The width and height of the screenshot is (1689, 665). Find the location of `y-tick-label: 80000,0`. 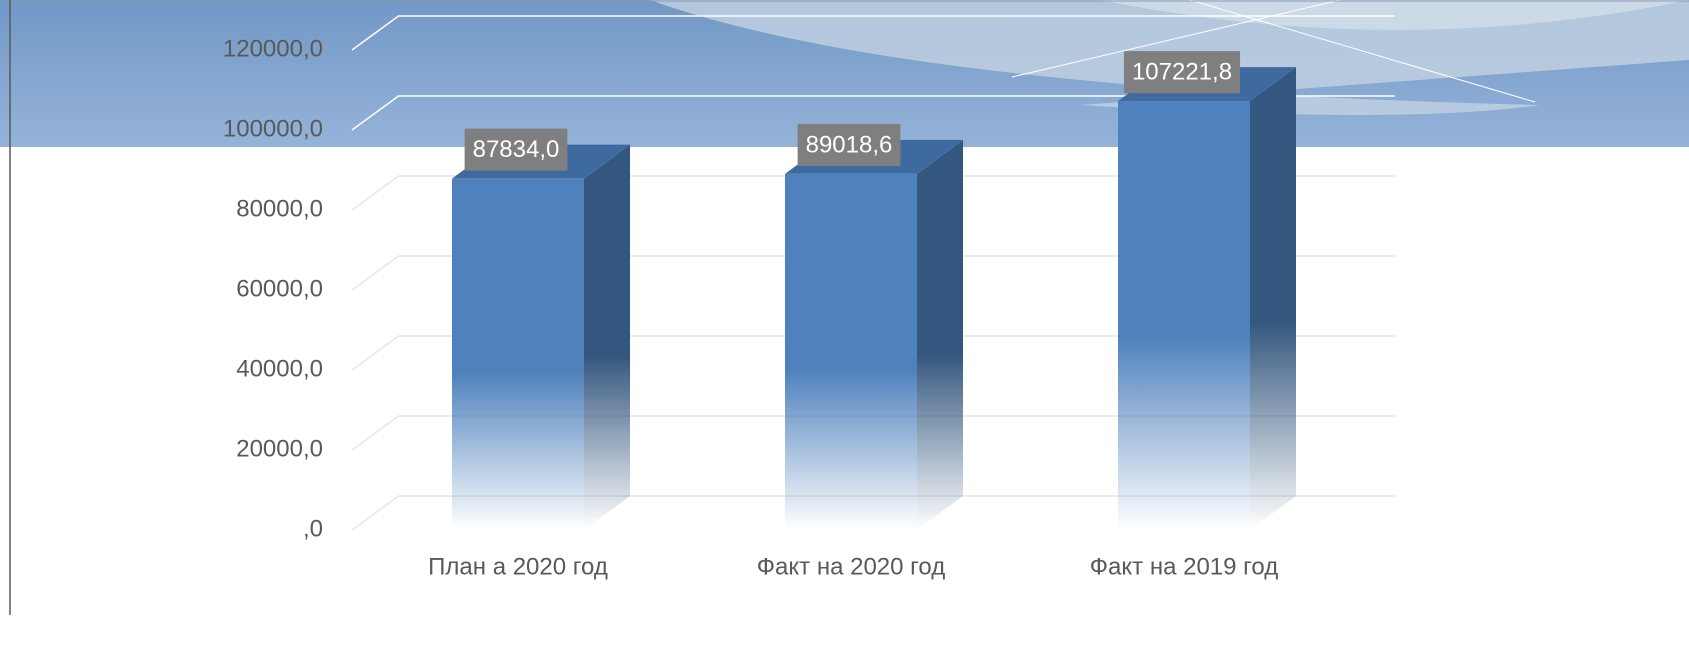

y-tick-label: 80000,0 is located at coordinates (279, 208).